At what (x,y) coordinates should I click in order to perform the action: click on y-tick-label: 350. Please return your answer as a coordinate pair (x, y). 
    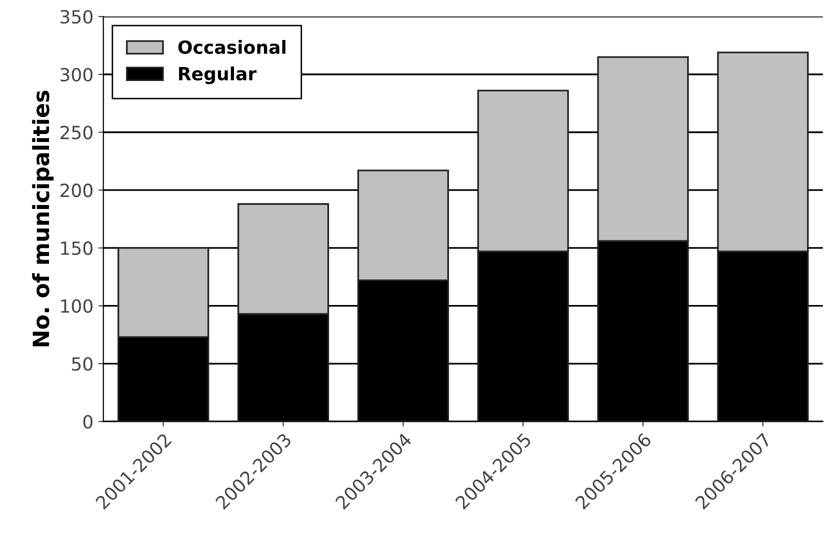
    Looking at the image, I should click on (76, 17).